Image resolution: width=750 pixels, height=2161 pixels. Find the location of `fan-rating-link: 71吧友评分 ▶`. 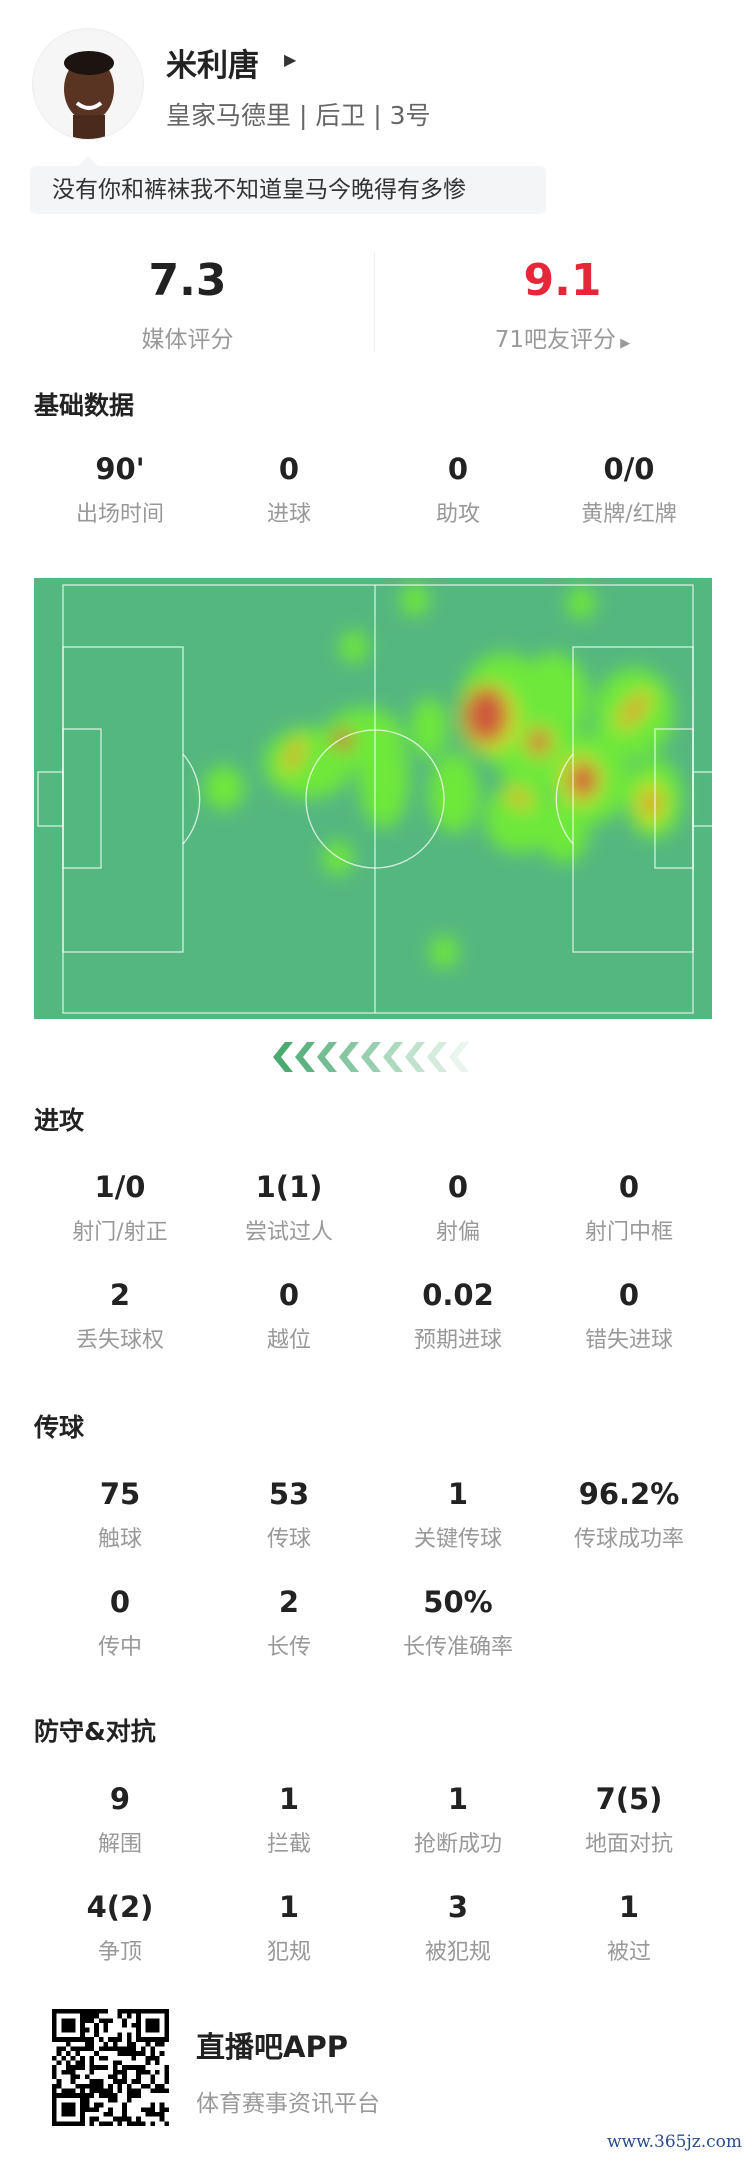

fan-rating-link: 71吧友评分 ▶ is located at coordinates (562, 337).